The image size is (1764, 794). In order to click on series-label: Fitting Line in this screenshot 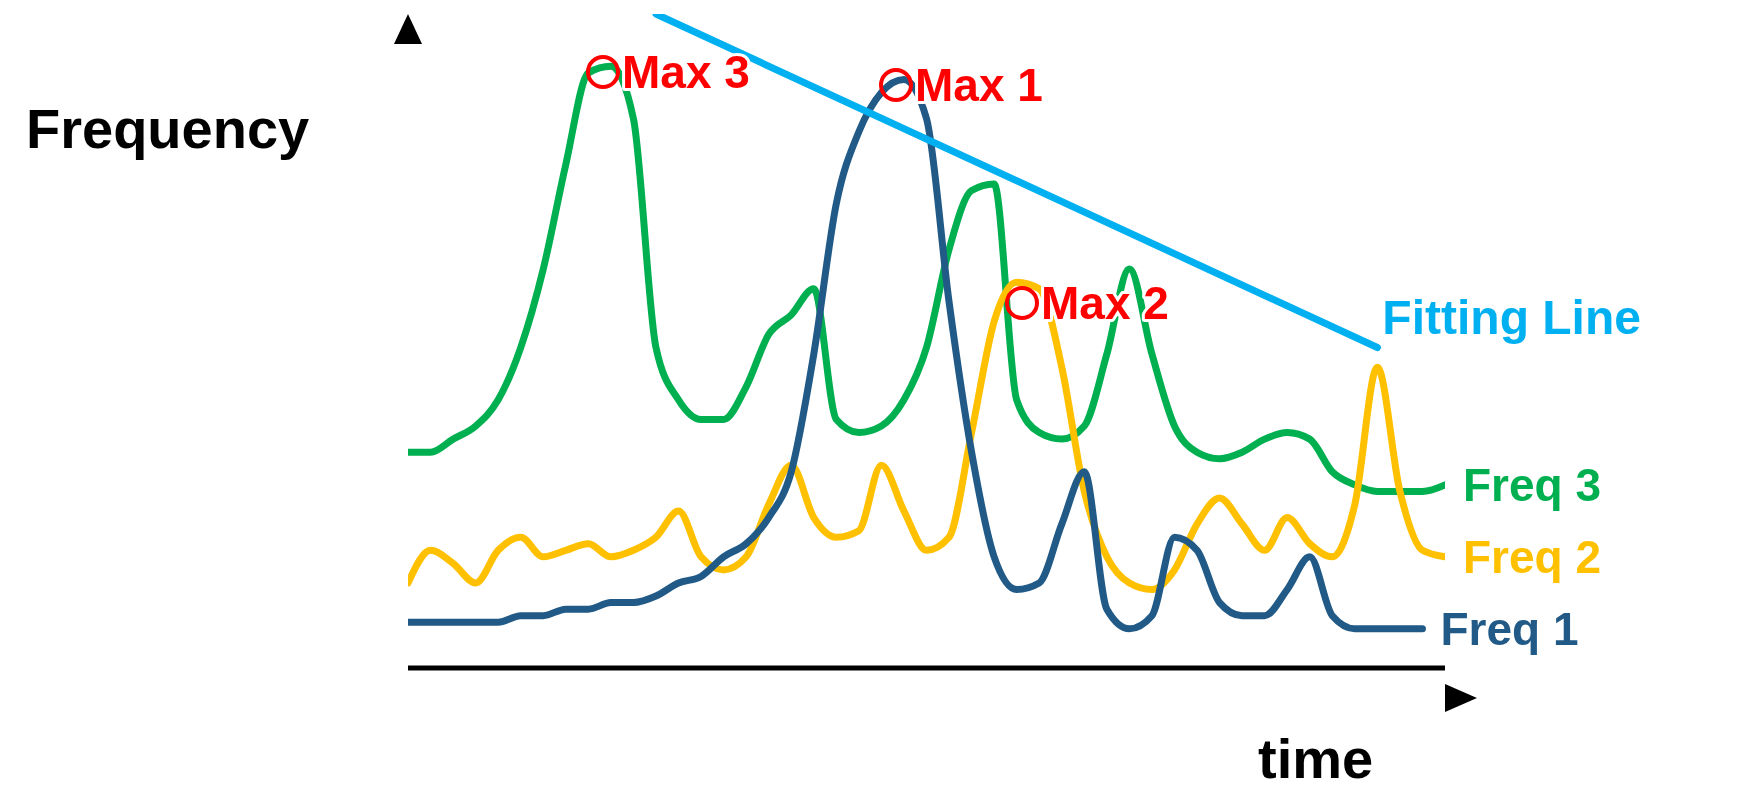, I will do `click(1511, 317)`.